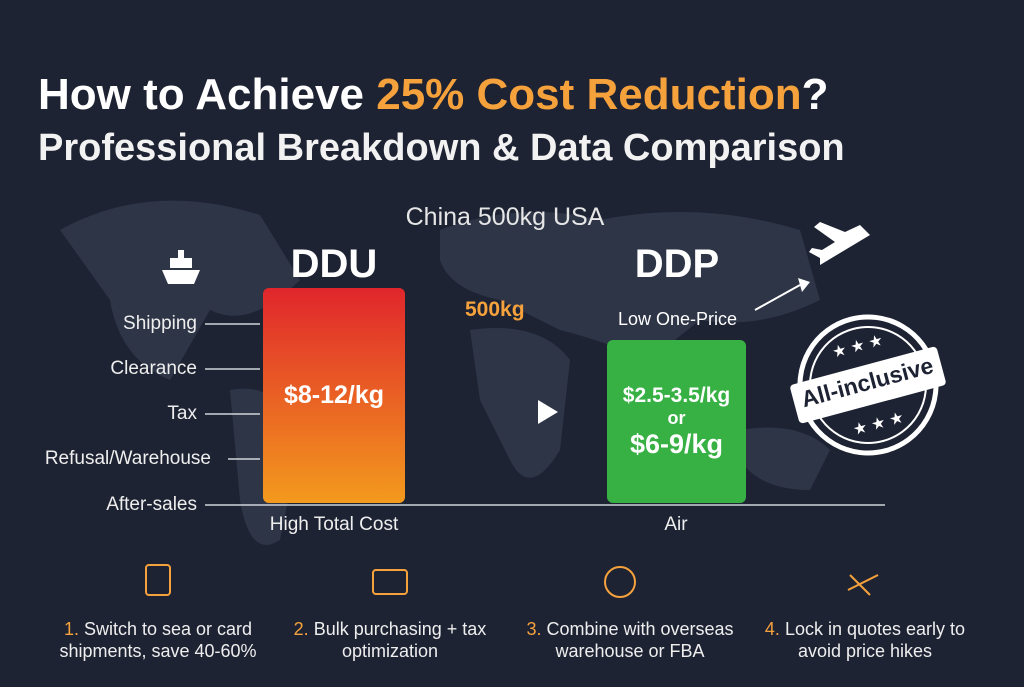 This screenshot has width=1024, height=687. Describe the element at coordinates (676, 395) in the screenshot. I see `ddp-price-sea: $2.5-3.5/kg` at that location.